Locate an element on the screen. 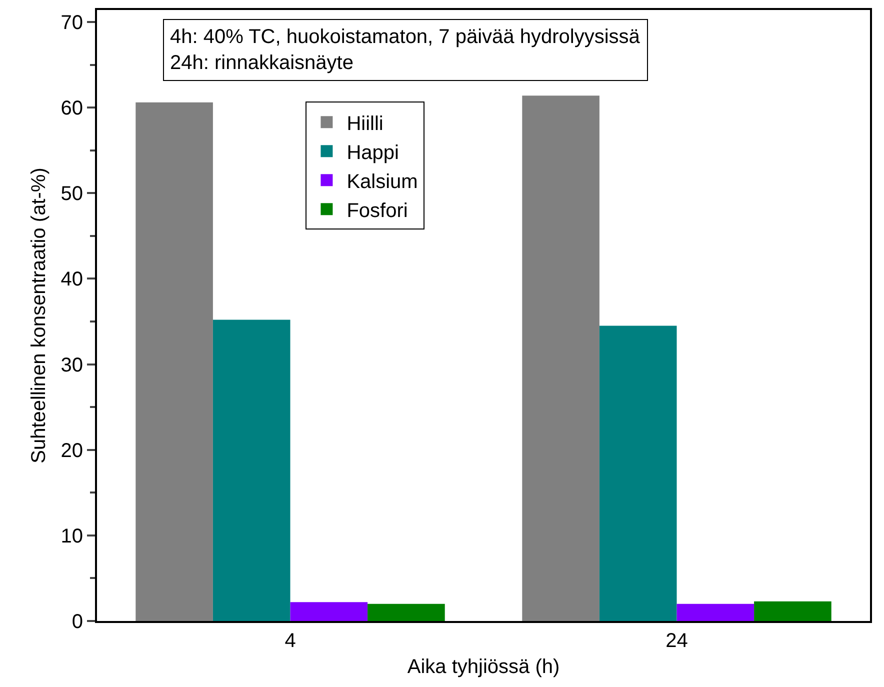  y-tick-label: 0 is located at coordinates (77, 622).